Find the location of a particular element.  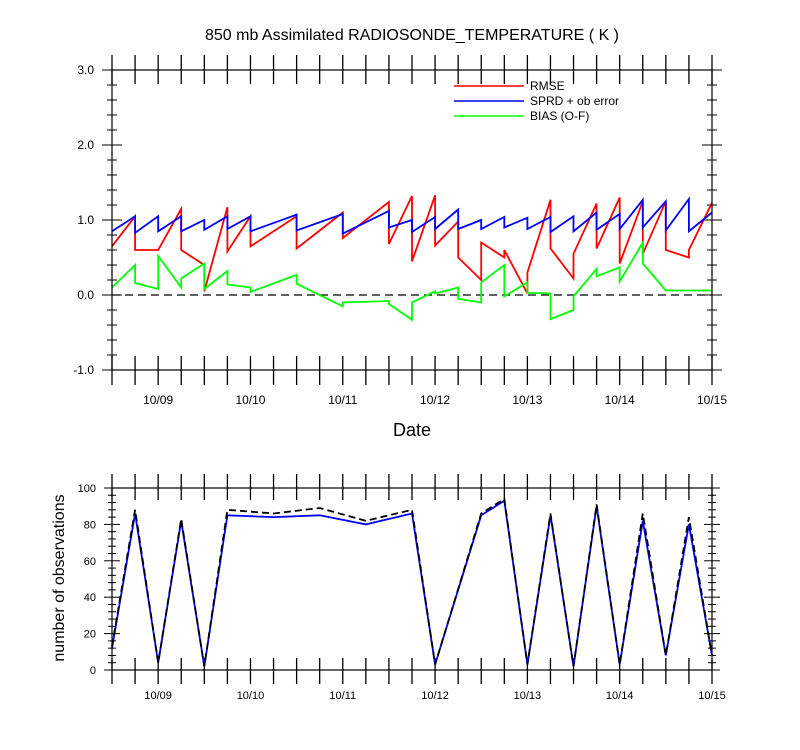

y-tick-label: 1.0 is located at coordinates (85, 220).